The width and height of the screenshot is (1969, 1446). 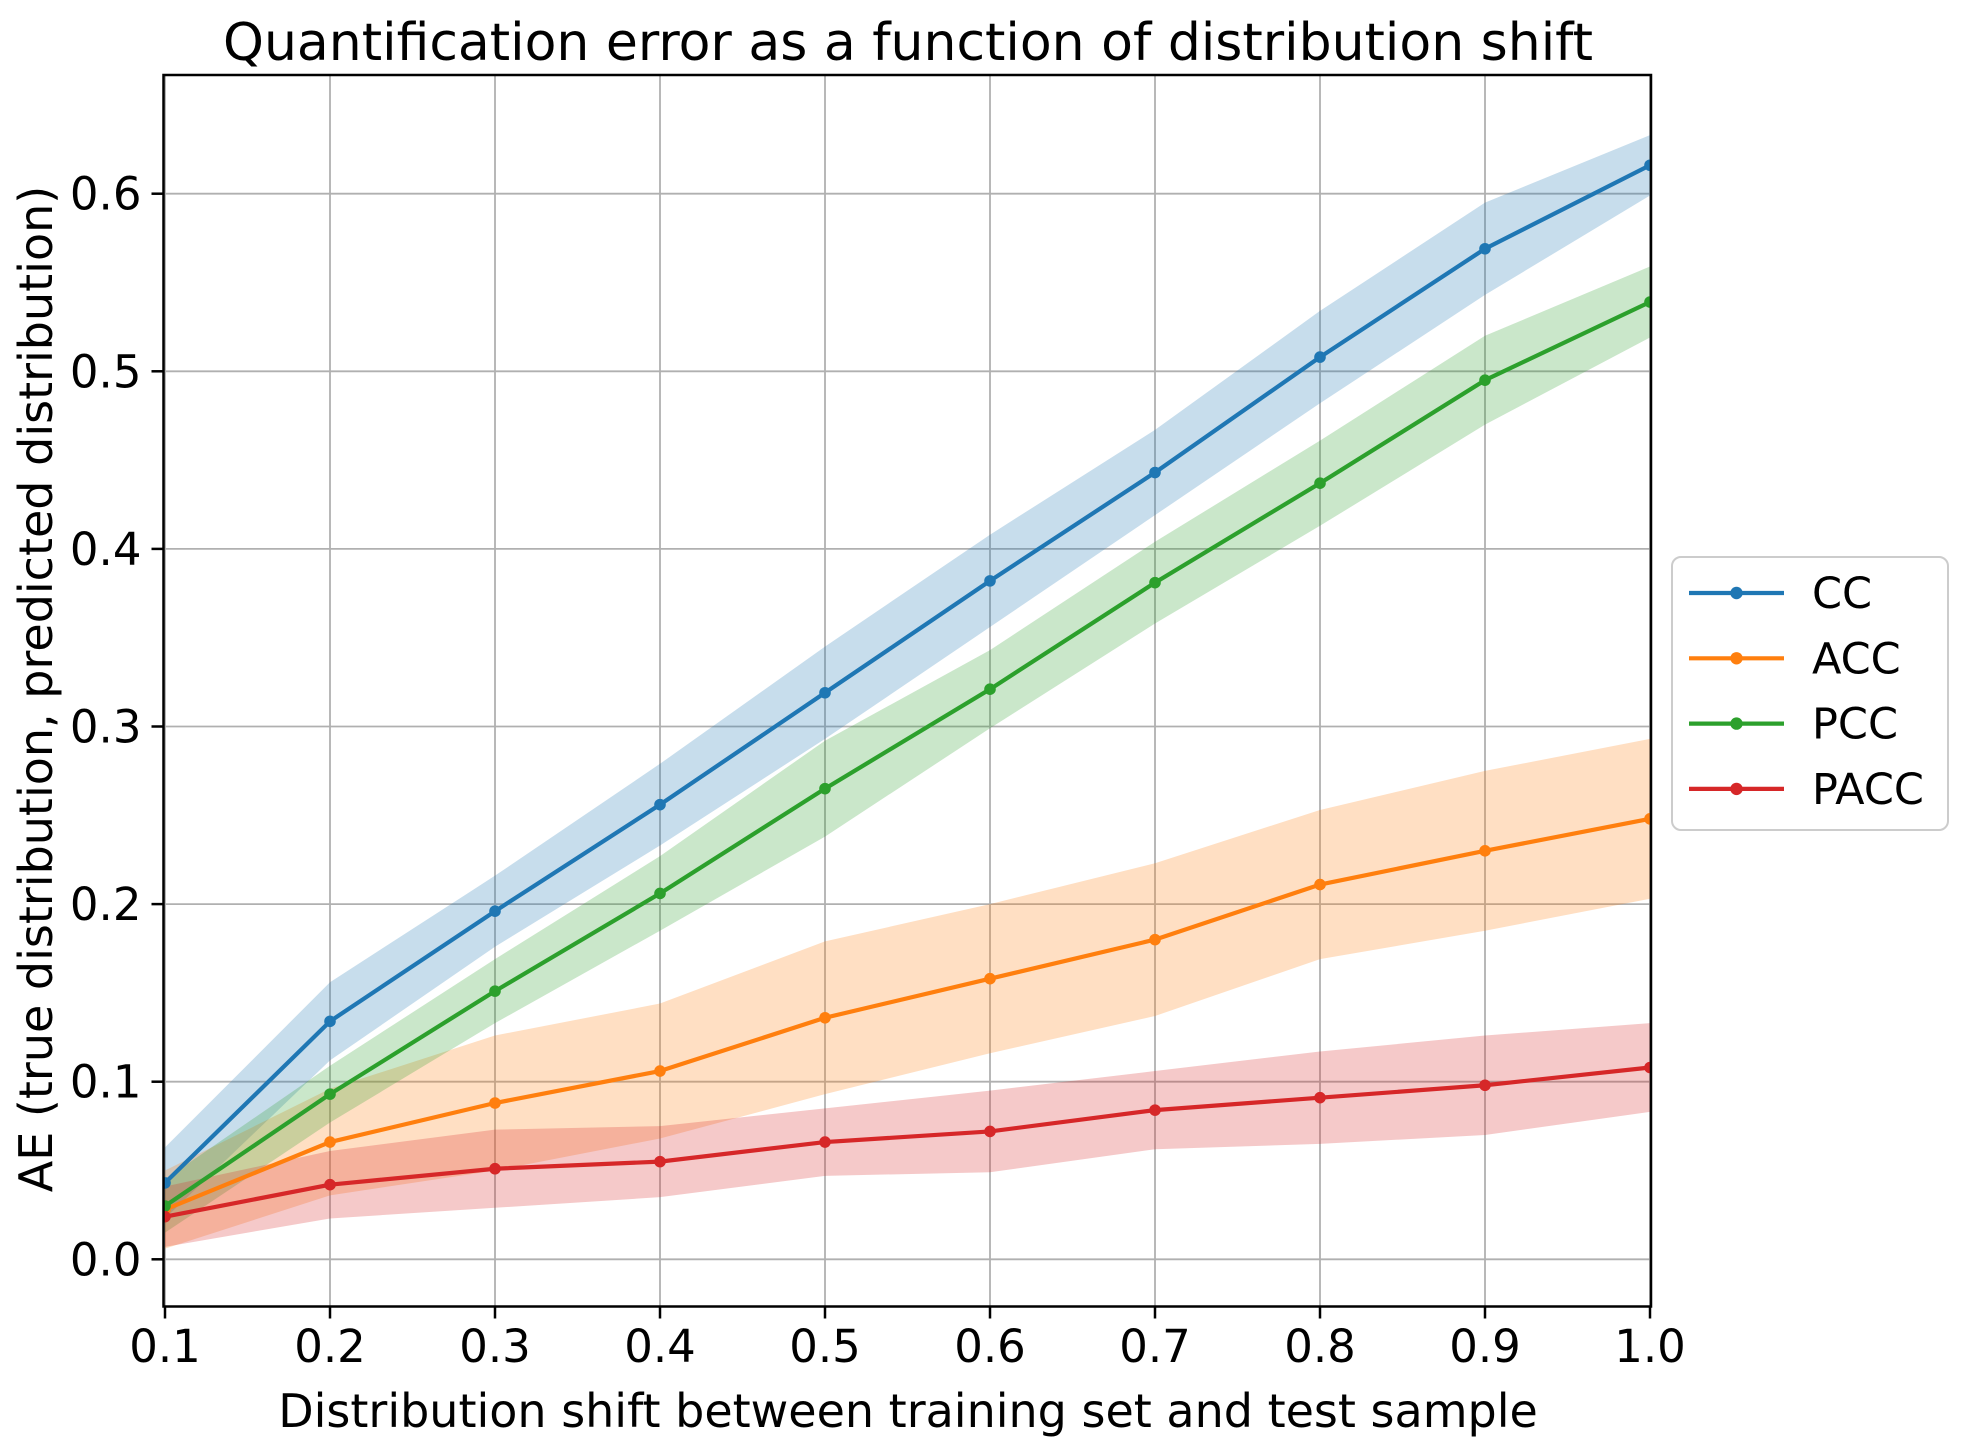 What do you see at coordinates (106, 727) in the screenshot?
I see `y-tick-label: 0.3` at bounding box center [106, 727].